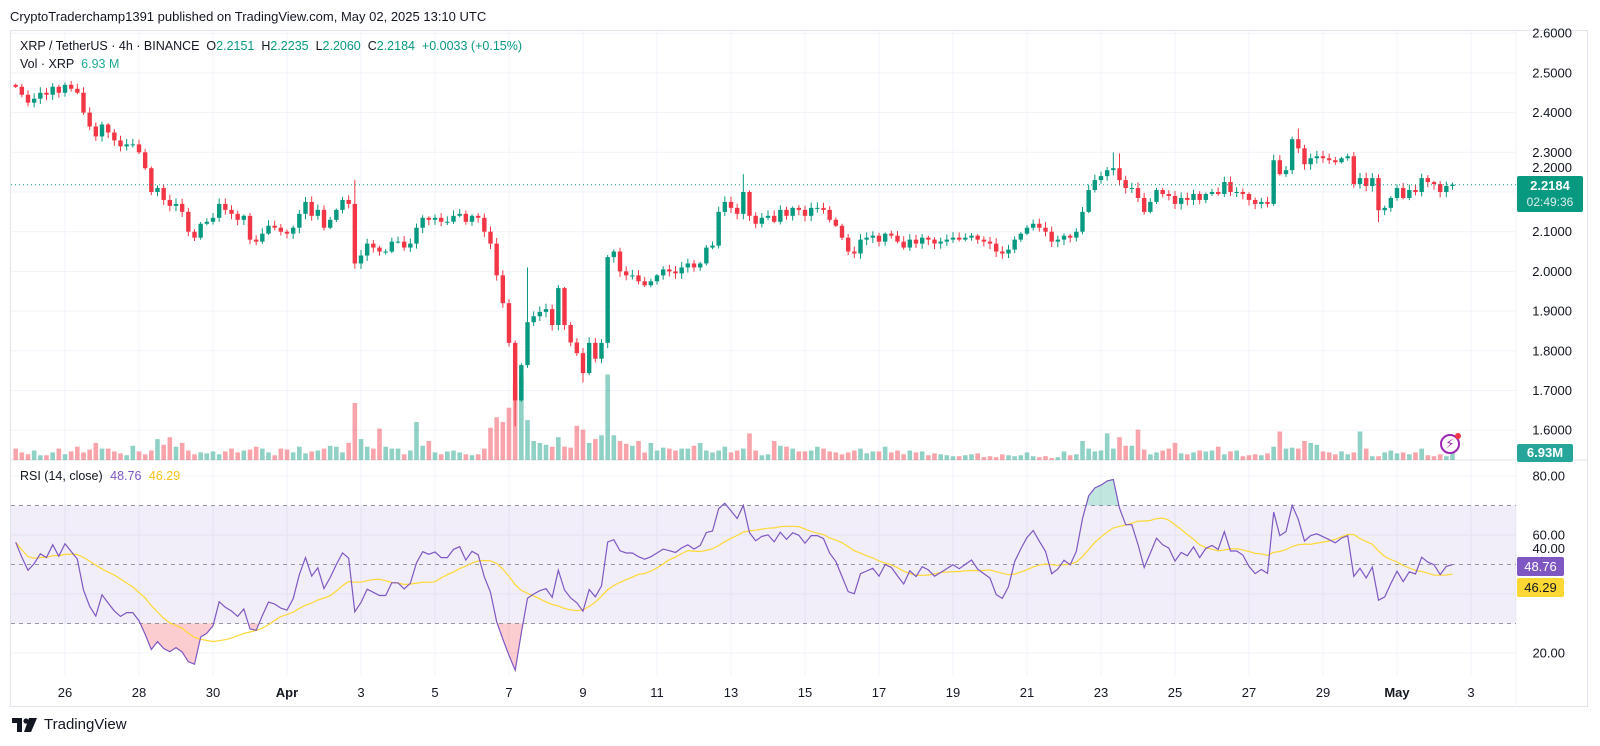 The height and width of the screenshot is (746, 1600). Describe the element at coordinates (1101, 692) in the screenshot. I see `time-tick-label: 23` at that location.